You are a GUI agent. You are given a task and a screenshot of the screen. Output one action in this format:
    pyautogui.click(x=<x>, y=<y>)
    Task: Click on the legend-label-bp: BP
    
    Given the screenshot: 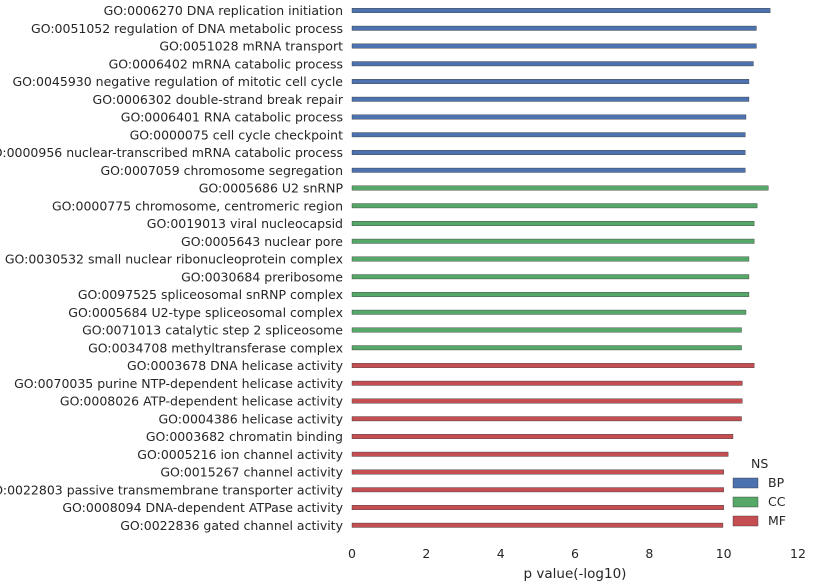 What is the action you would take?
    pyautogui.click(x=776, y=482)
    